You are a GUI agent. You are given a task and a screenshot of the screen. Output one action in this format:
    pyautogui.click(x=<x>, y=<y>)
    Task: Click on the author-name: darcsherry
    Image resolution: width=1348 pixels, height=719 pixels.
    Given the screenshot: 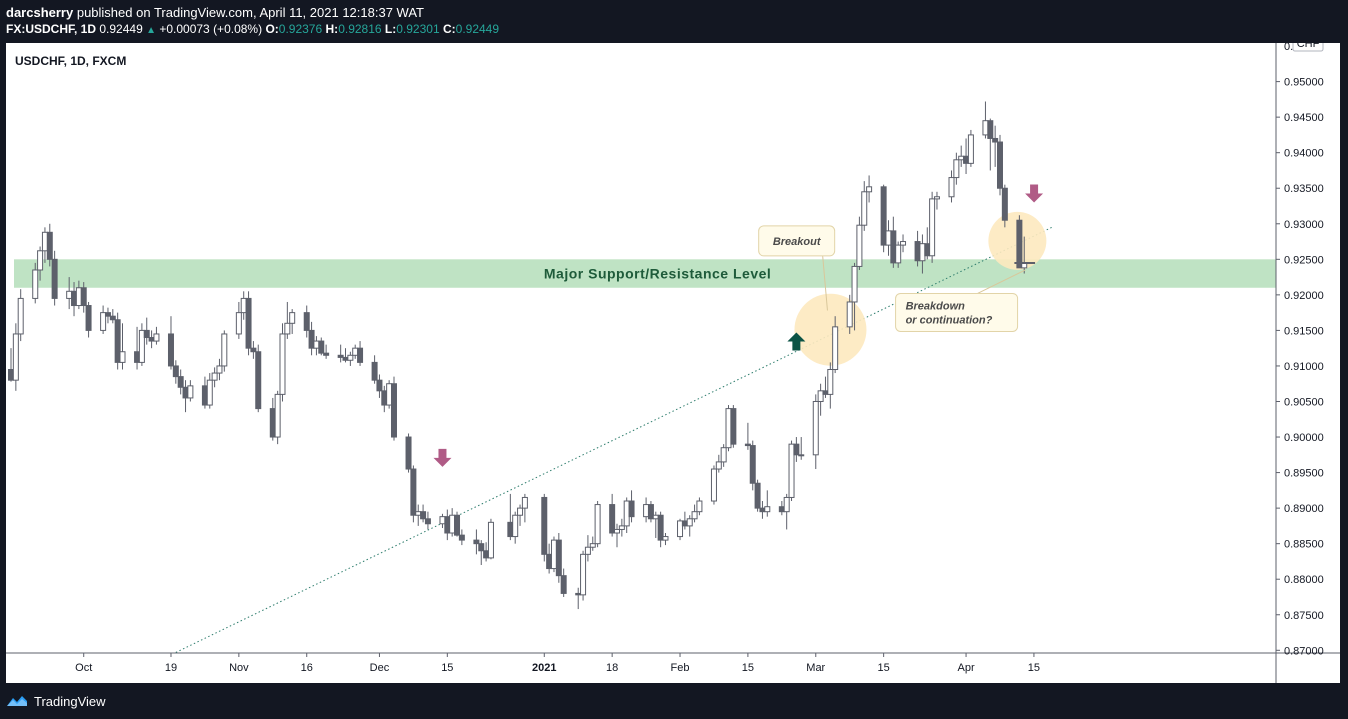 What is the action you would take?
    pyautogui.click(x=40, y=12)
    